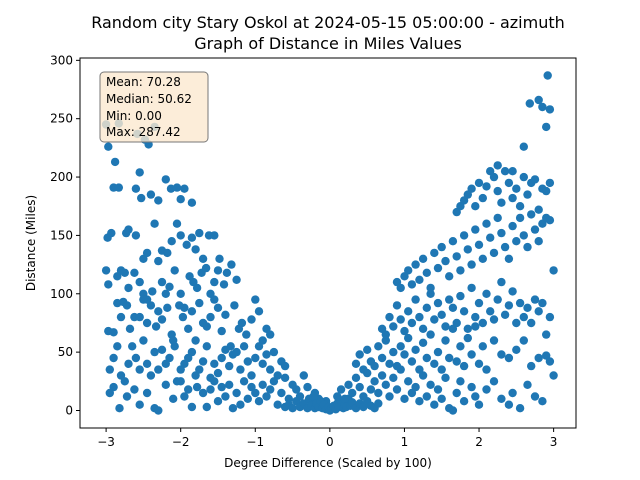 Image resolution: width=640 pixels, height=480 pixels. What do you see at coordinates (328, 43) in the screenshot?
I see `chart-title-line2: Graph of Distance in Miles Values` at bounding box center [328, 43].